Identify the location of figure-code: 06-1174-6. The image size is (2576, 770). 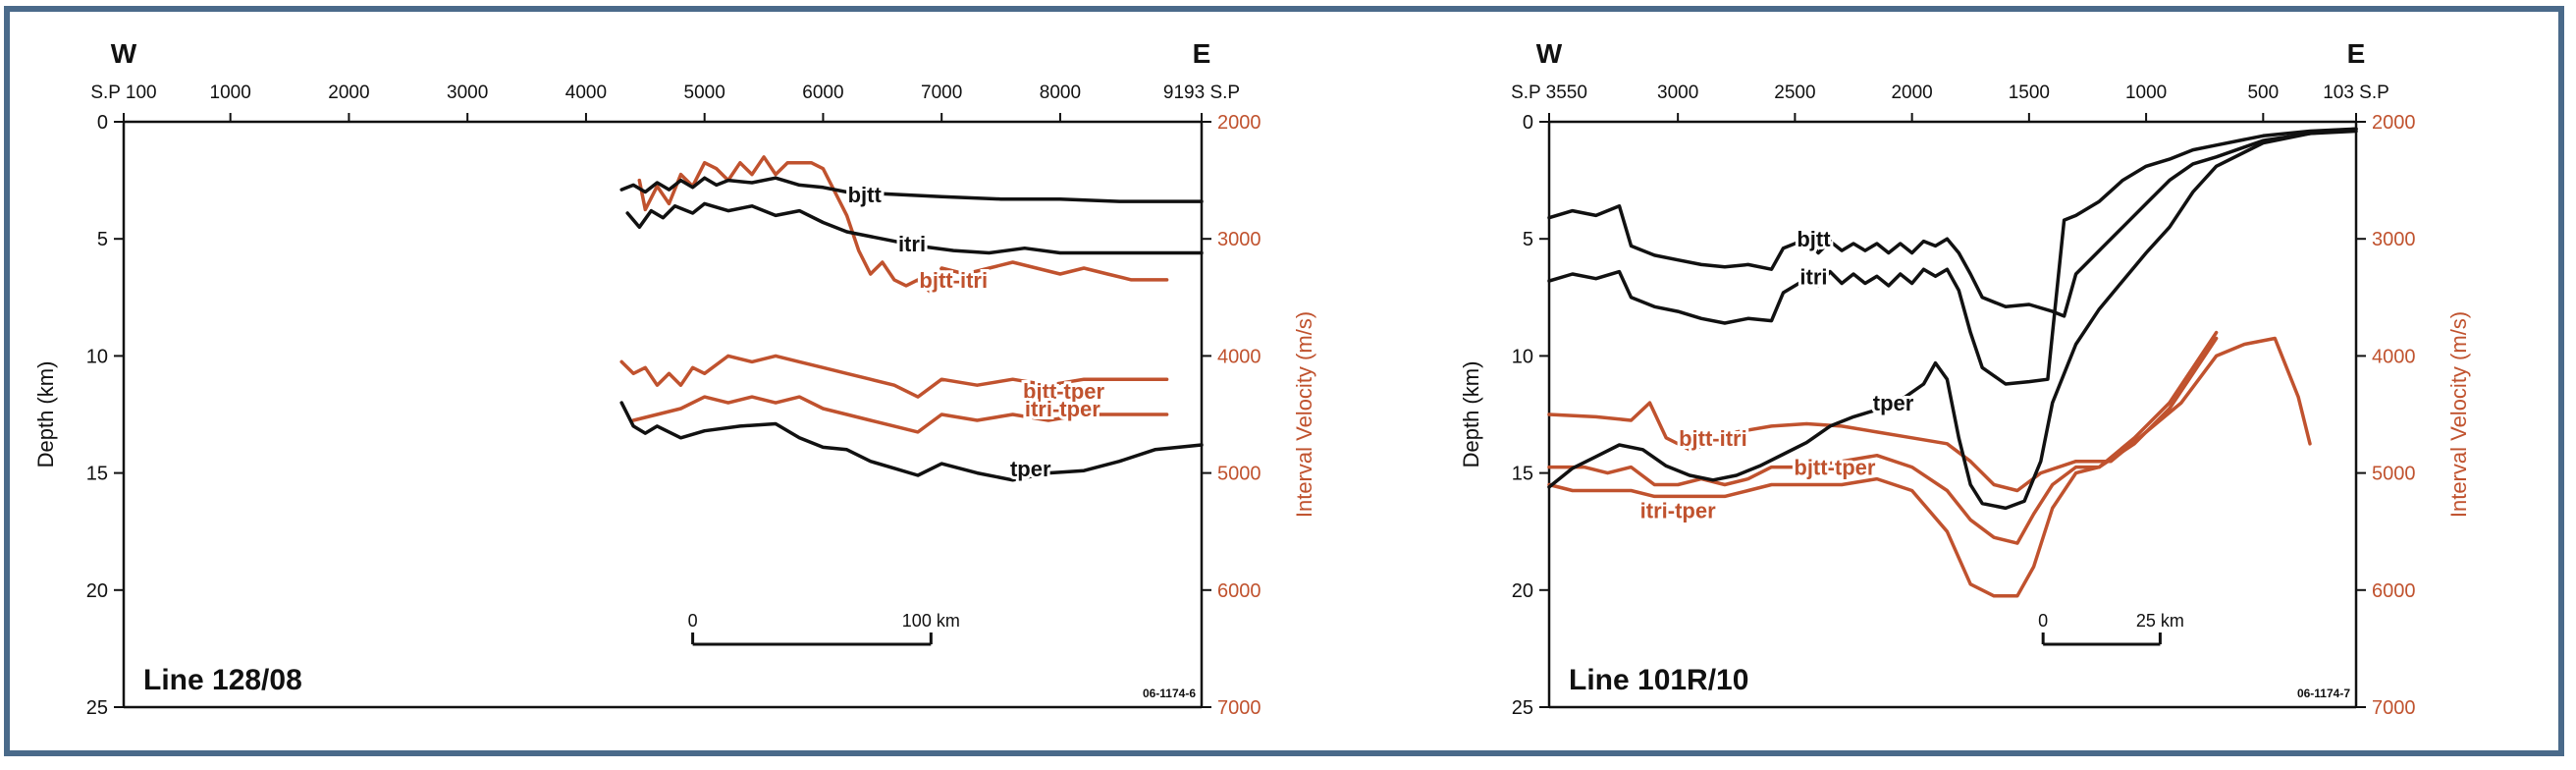
(1169, 693).